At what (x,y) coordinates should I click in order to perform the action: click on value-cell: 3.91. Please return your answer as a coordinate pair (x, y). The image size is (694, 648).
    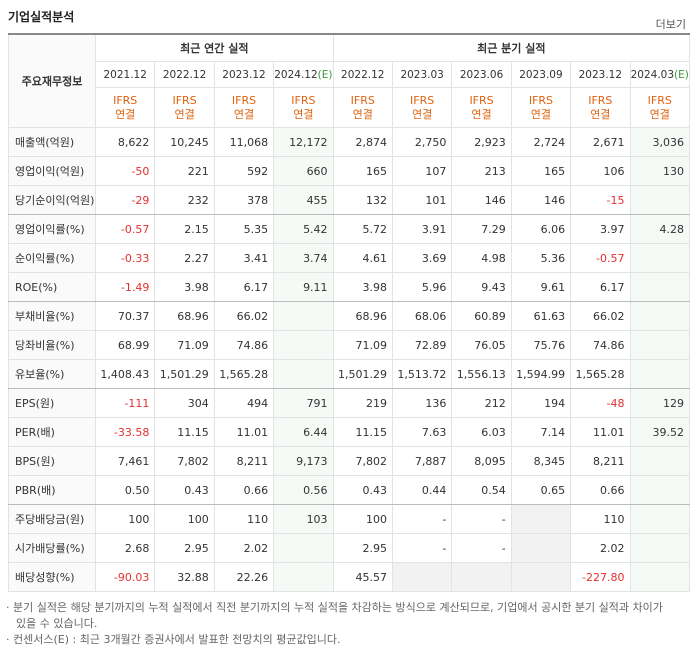
    Looking at the image, I should click on (422, 229).